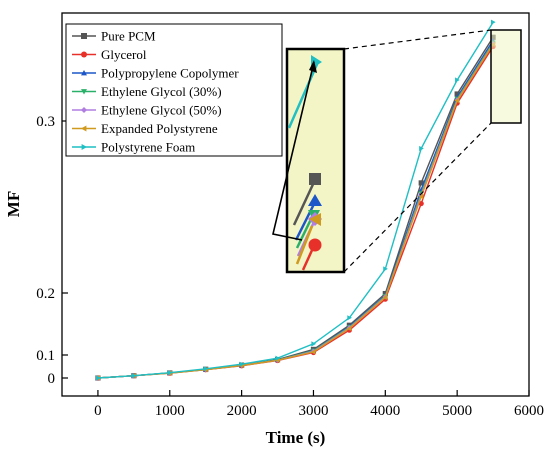 The image size is (550, 456). Describe the element at coordinates (84, 54) in the screenshot. I see `legend-marker-glycerol` at that location.